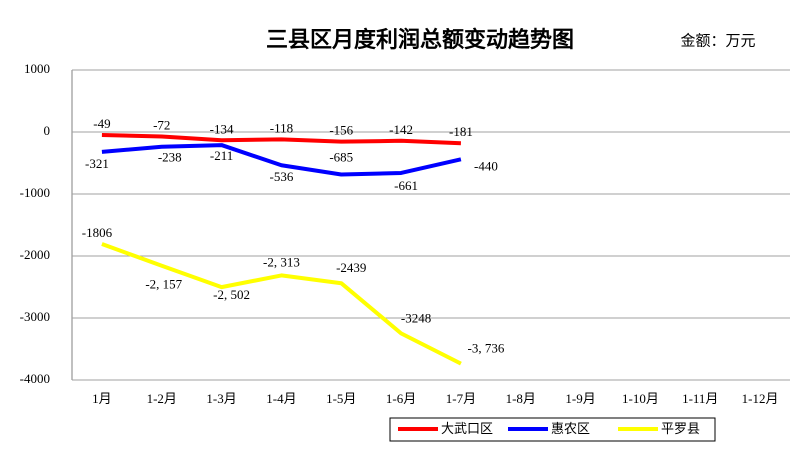 Image resolution: width=792 pixels, height=455 pixels. What do you see at coordinates (341, 398) in the screenshot?
I see `x-tick-label: 1-5月` at bounding box center [341, 398].